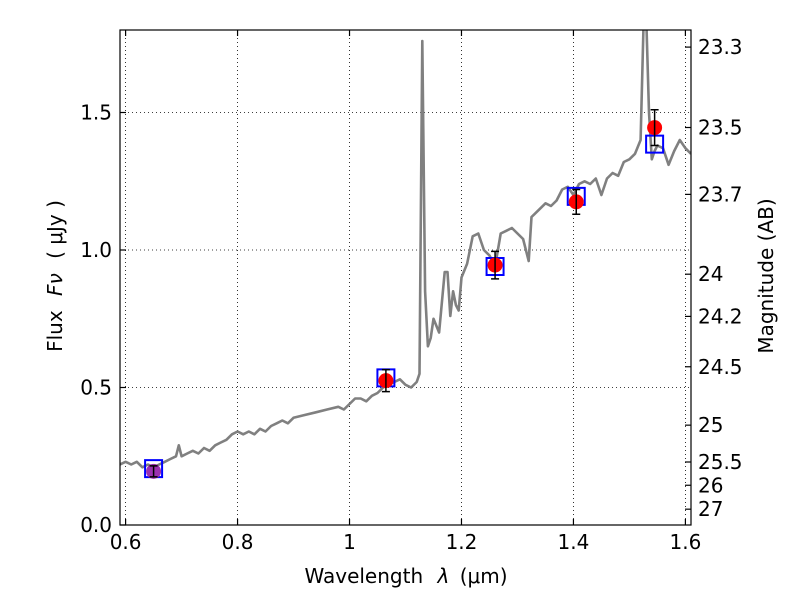  What do you see at coordinates (720, 194) in the screenshot?
I see `mag-tick-label: 23.7` at bounding box center [720, 194].